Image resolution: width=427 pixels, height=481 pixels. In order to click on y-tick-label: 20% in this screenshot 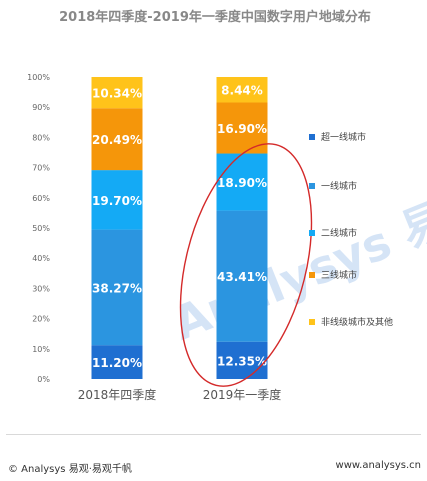, I will do `click(41, 319)`.